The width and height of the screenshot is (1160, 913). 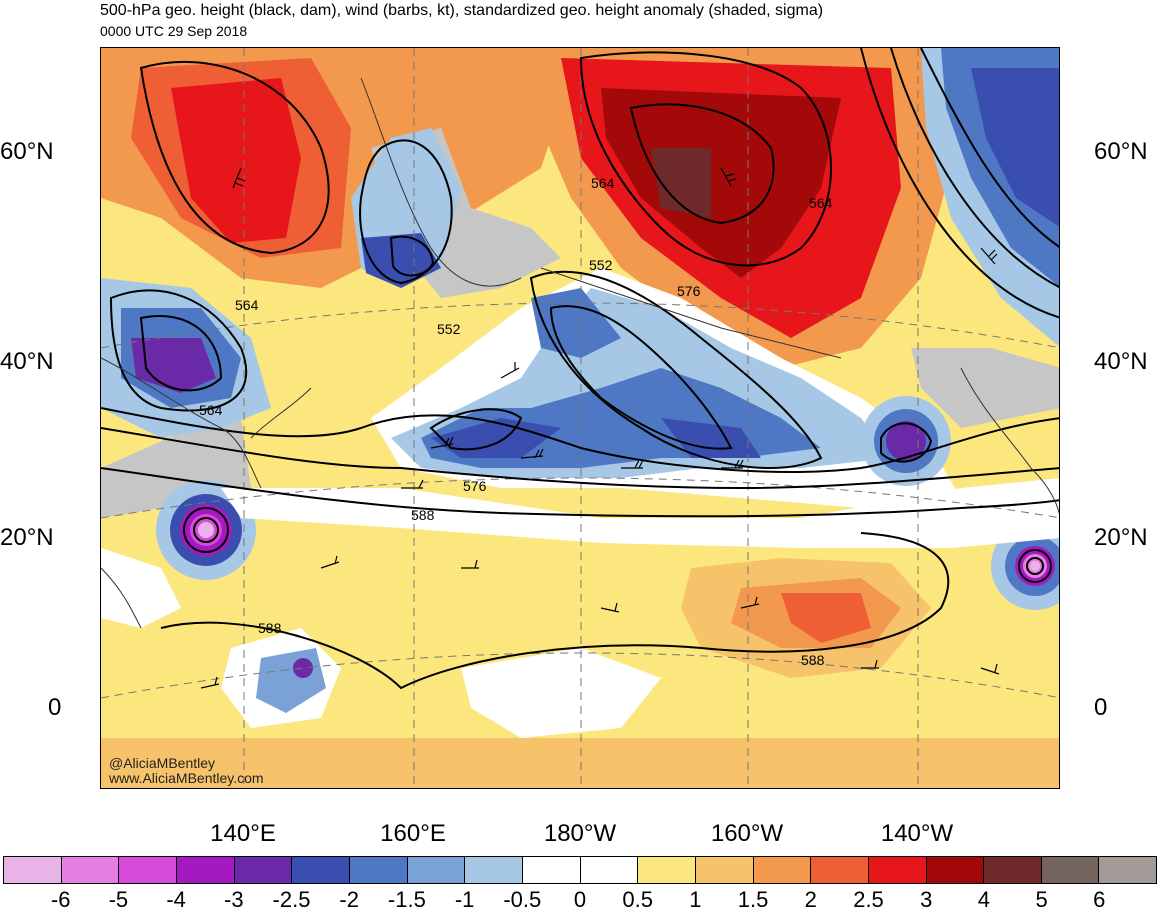 What do you see at coordinates (118, 899) in the screenshot?
I see `colorbar-label: -5` at bounding box center [118, 899].